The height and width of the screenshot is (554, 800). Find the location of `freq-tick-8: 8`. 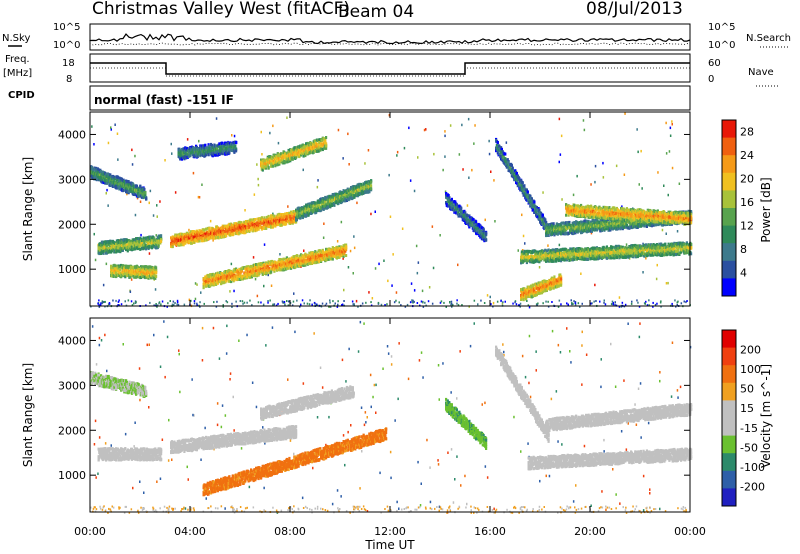

freq-tick-8: 8 is located at coordinates (69, 79).